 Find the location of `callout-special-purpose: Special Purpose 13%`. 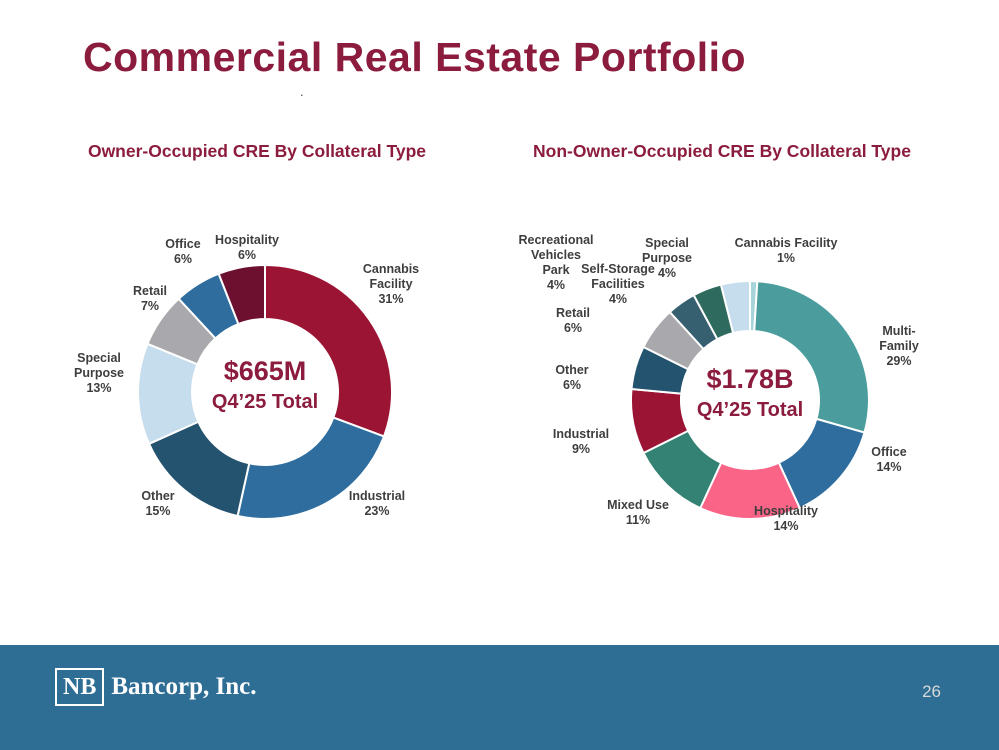

callout-special-purpose: Special Purpose 13% is located at coordinates (99, 373).